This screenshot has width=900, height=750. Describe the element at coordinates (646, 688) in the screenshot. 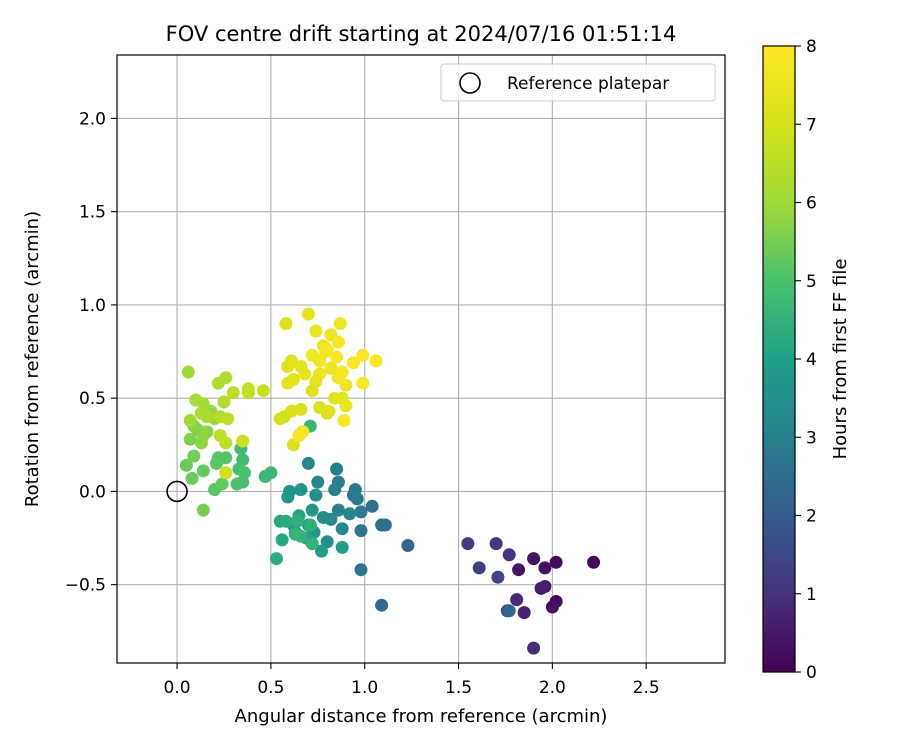

I see `x-tick-label: 2.5` at that location.